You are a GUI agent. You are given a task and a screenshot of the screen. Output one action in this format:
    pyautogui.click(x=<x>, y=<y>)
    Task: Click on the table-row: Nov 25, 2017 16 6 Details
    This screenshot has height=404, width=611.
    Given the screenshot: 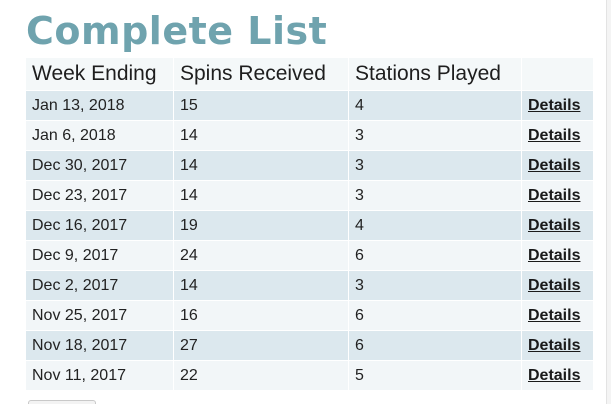 What is the action you would take?
    pyautogui.click(x=309, y=315)
    